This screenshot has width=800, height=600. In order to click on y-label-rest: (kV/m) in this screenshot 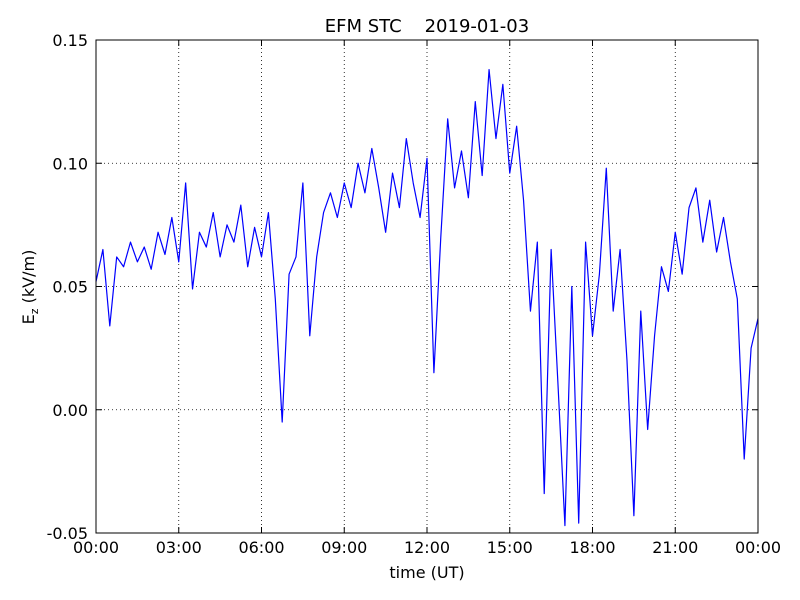, I will do `click(28, 279)`.